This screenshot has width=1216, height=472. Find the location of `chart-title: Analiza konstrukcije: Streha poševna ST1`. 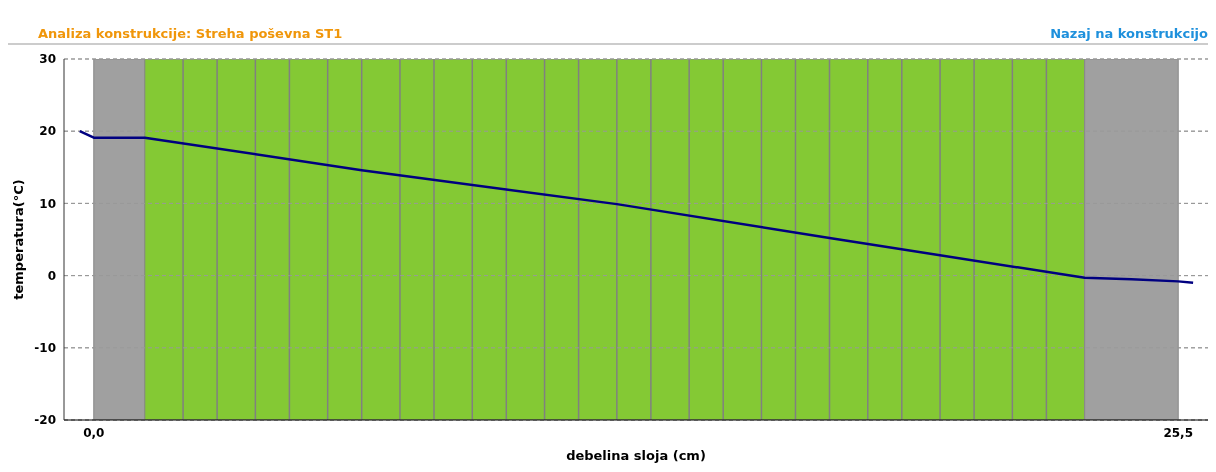

chart-title: Analiza konstrukcije: Streha poševna ST1 is located at coordinates (190, 33).